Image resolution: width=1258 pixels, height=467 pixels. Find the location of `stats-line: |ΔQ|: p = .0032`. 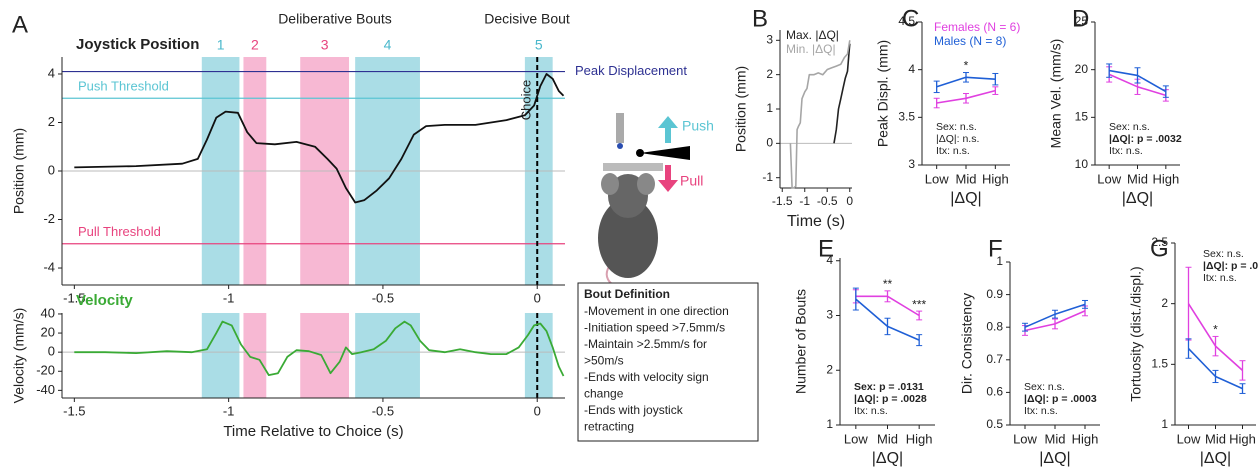

stats-line: |ΔQ|: p = .0032 is located at coordinates (1145, 139).